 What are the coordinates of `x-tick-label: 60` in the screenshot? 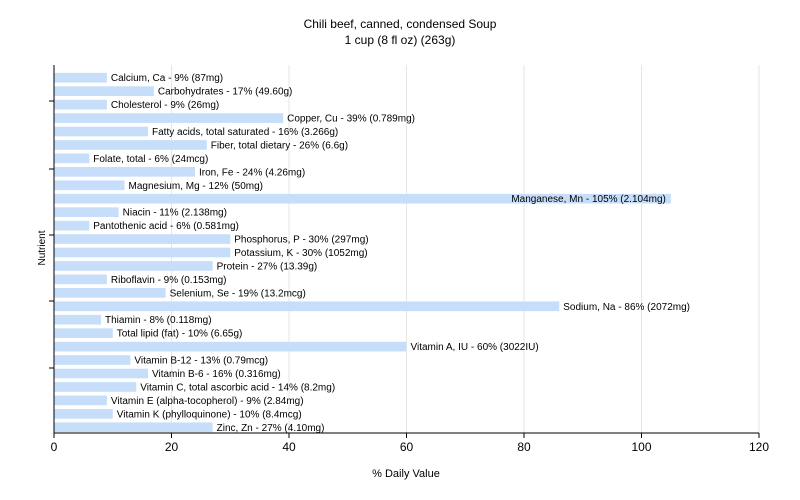 It's located at (407, 447).